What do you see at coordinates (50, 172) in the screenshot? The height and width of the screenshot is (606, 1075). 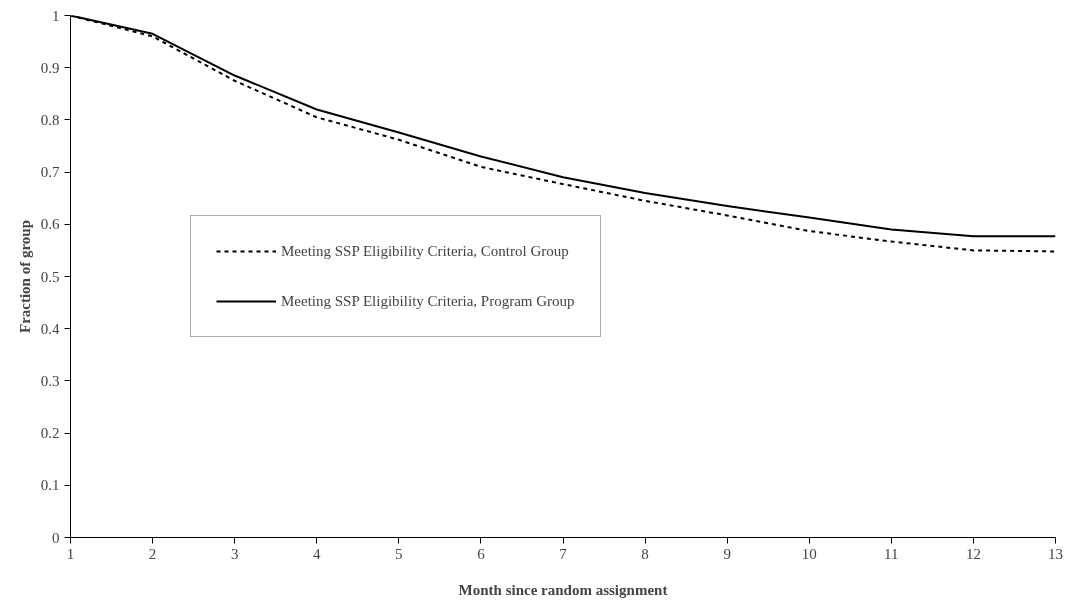 I see `y-tick-label: 0.7` at bounding box center [50, 172].